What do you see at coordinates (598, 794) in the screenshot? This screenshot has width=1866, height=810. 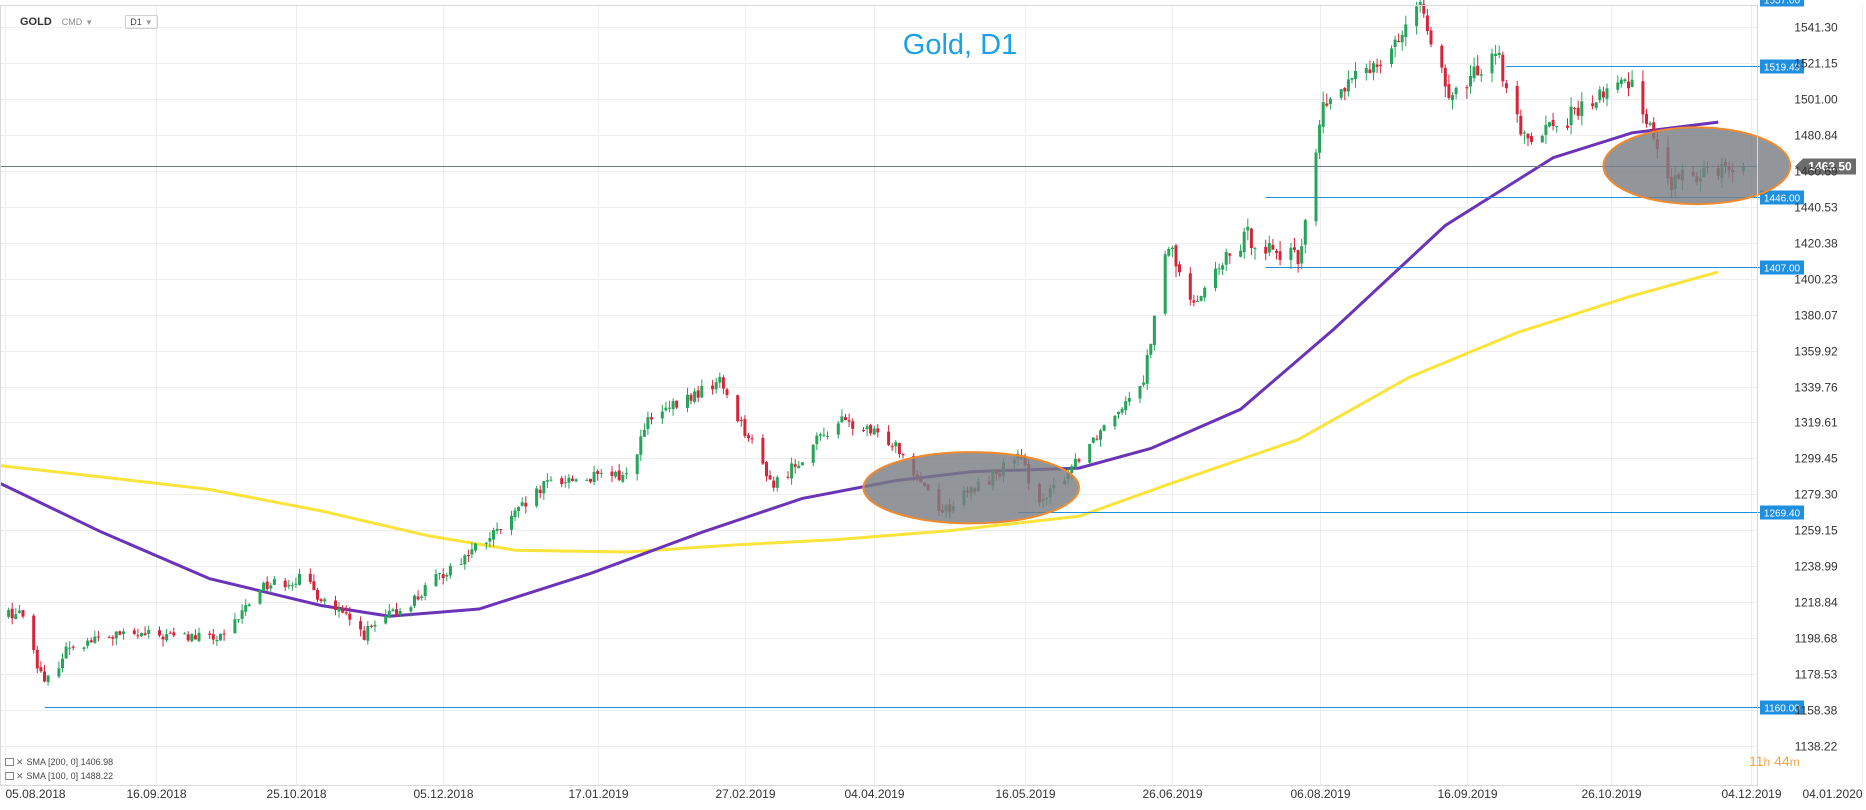 I see `x-tick-label: 17.01.2019` at bounding box center [598, 794].